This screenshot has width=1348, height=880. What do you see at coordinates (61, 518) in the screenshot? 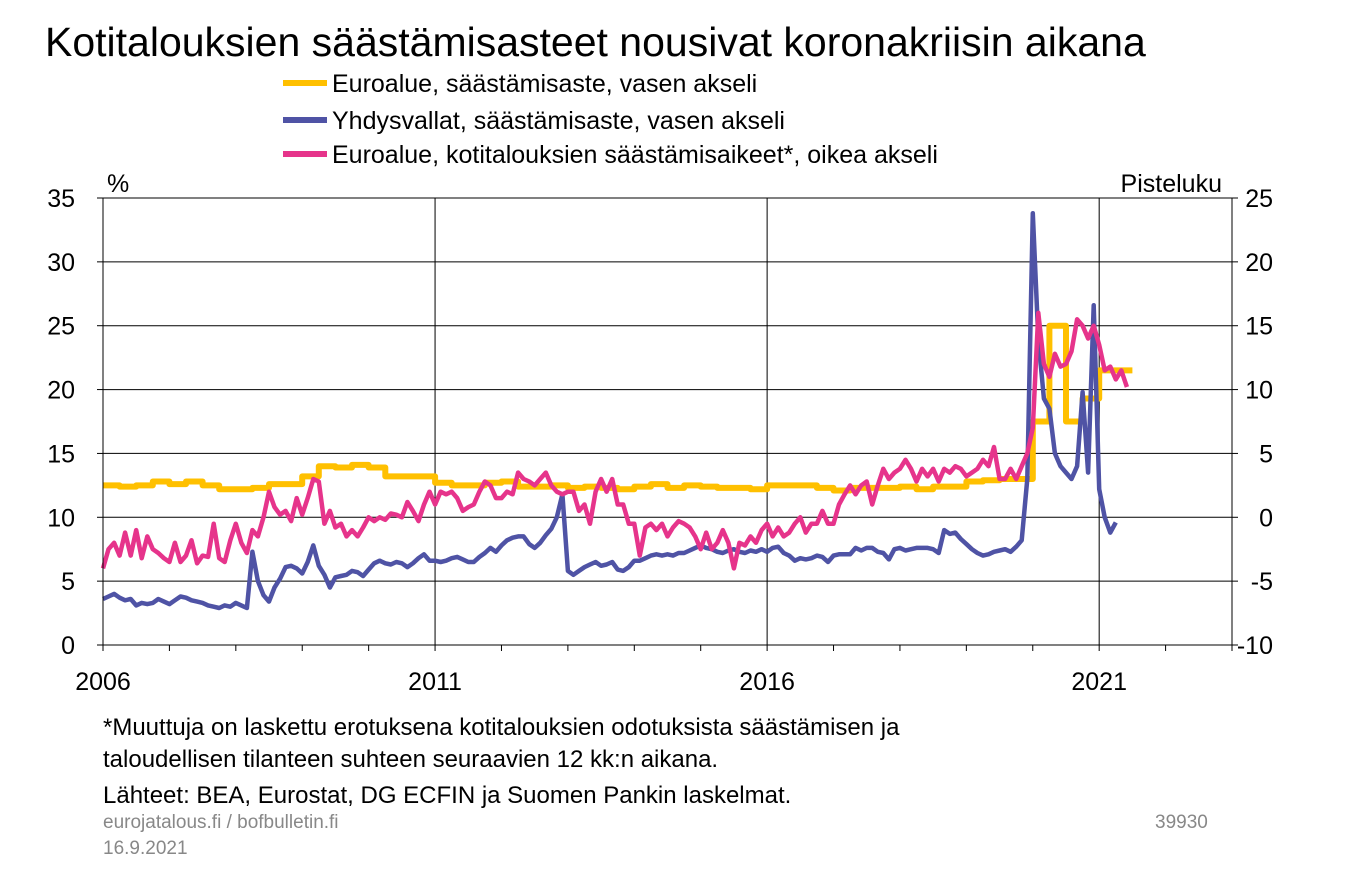
I see `left-tick-label: 10` at bounding box center [61, 518].